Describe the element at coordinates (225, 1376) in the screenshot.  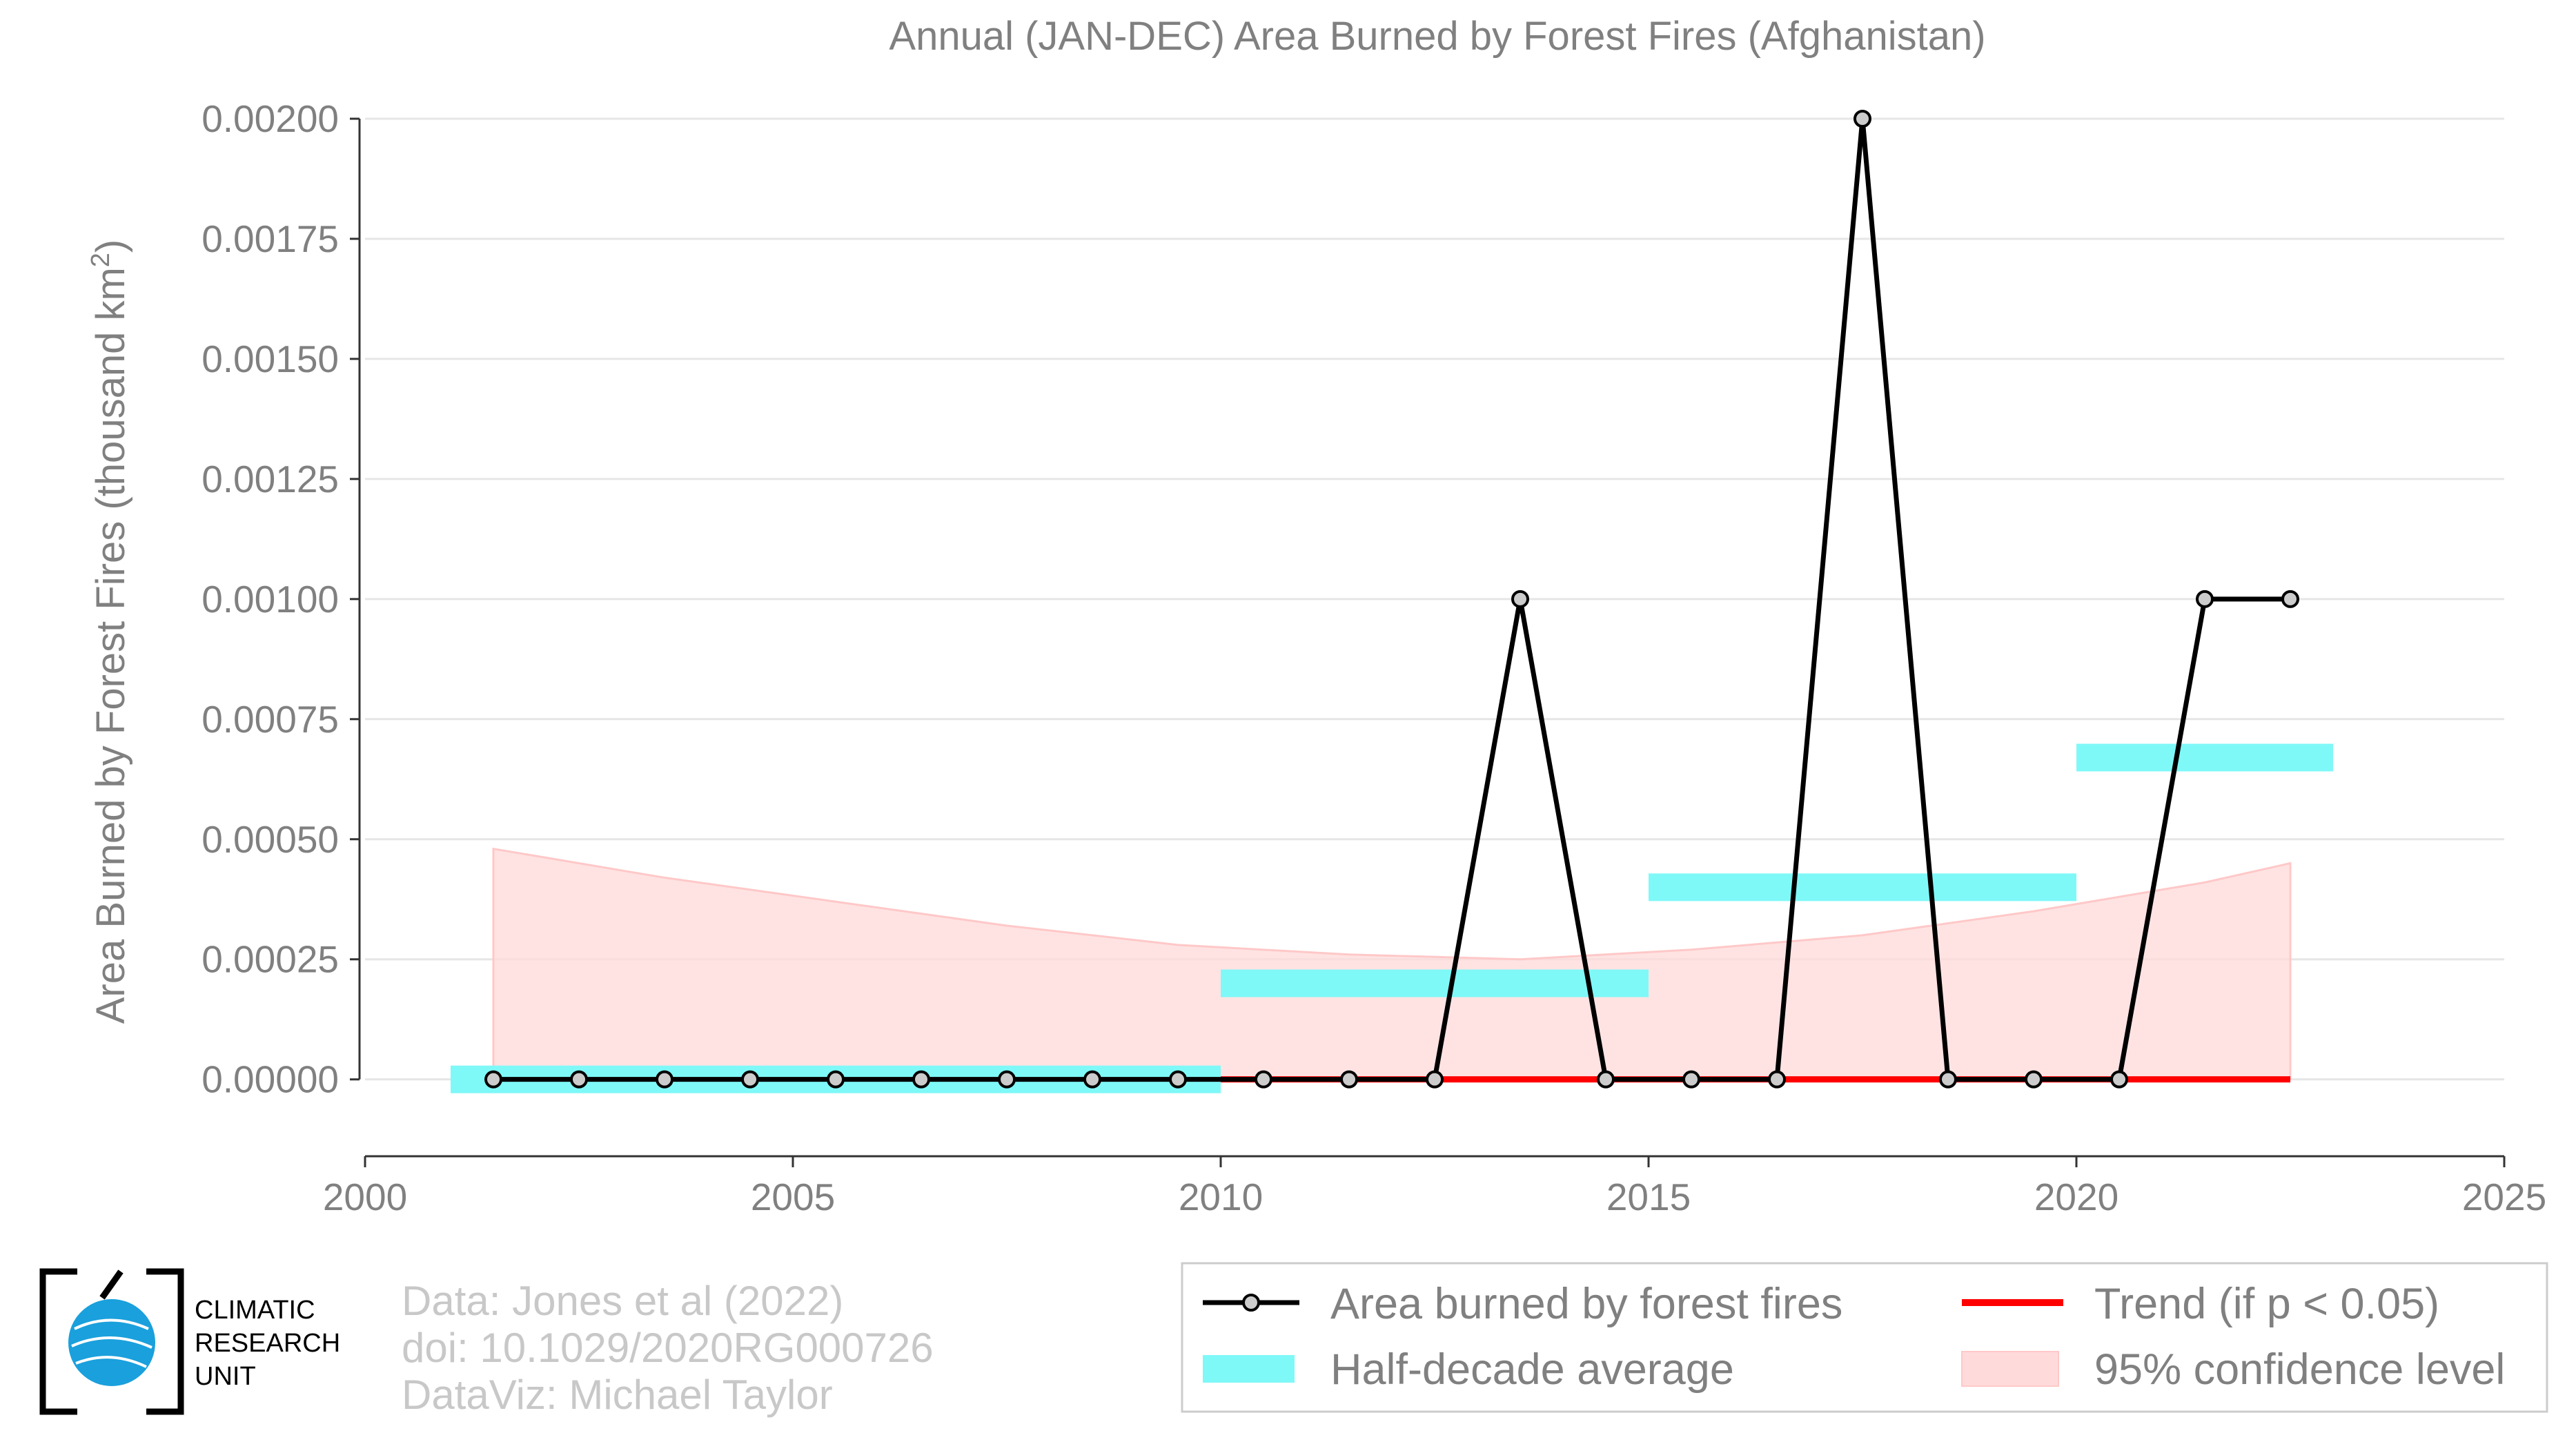
I see `logo-text-line3: UNIT` at that location.